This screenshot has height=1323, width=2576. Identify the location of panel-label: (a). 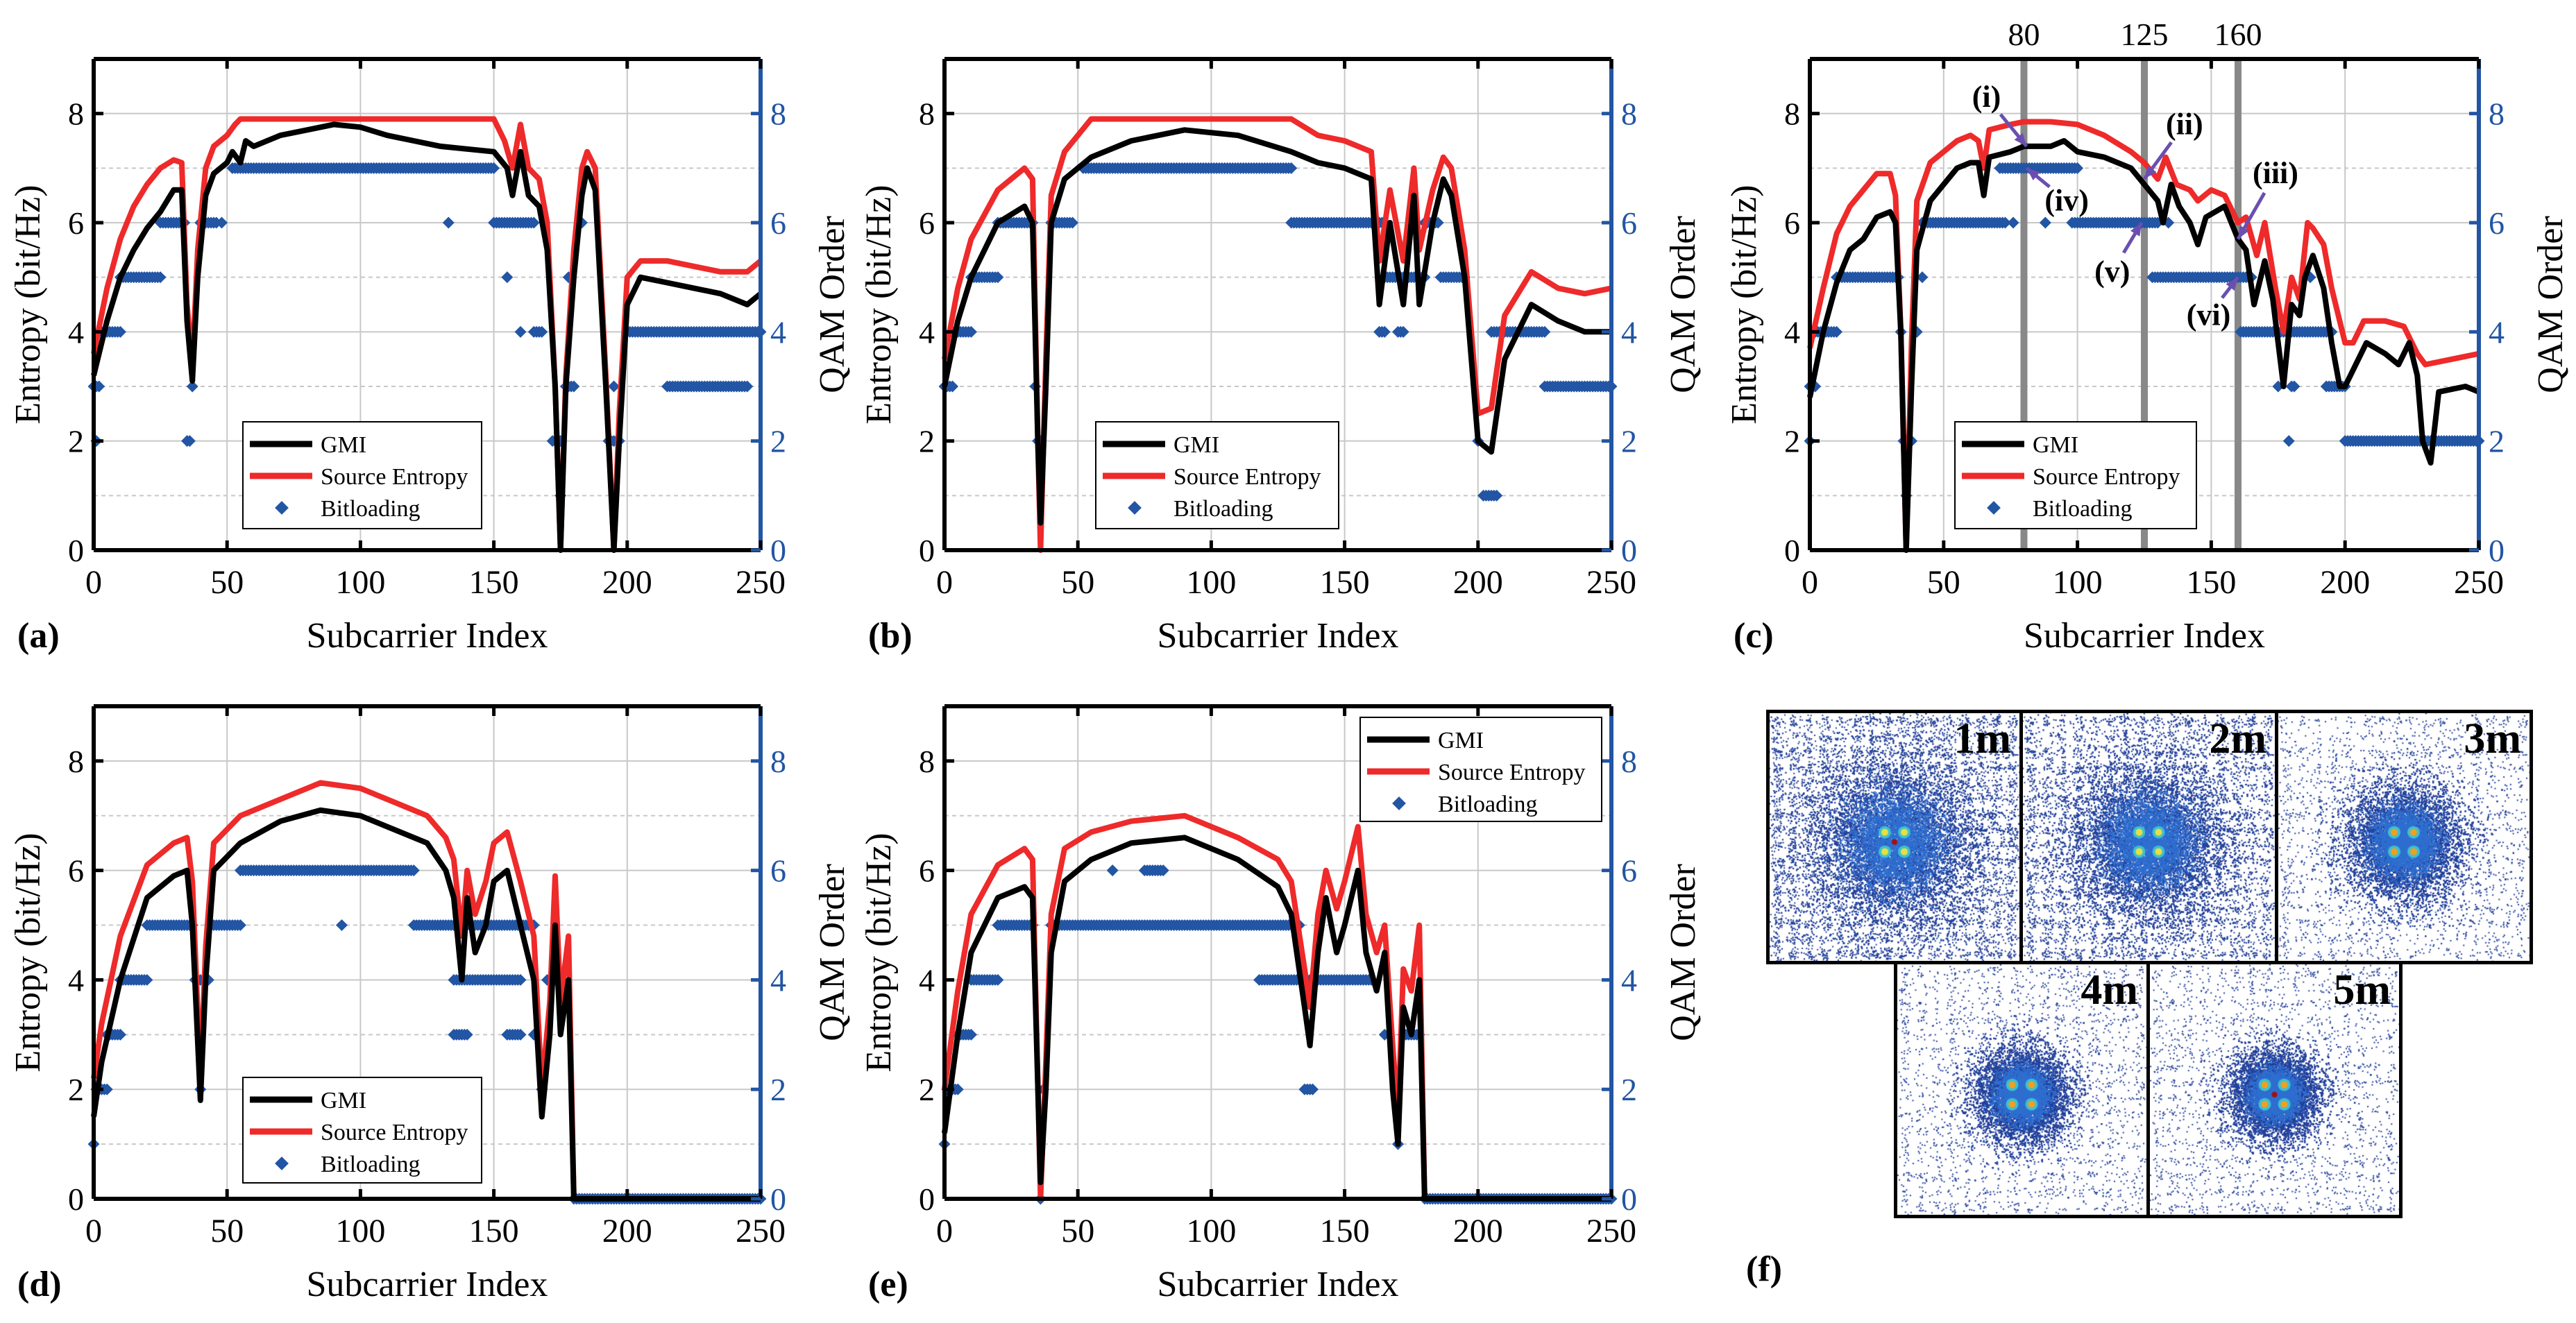
(38, 636).